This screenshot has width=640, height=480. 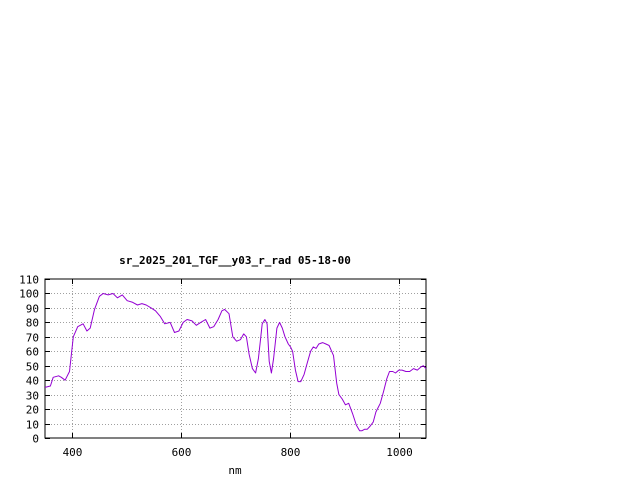 What do you see at coordinates (32, 338) in the screenshot?
I see `y-tick-label: 70` at bounding box center [32, 338].